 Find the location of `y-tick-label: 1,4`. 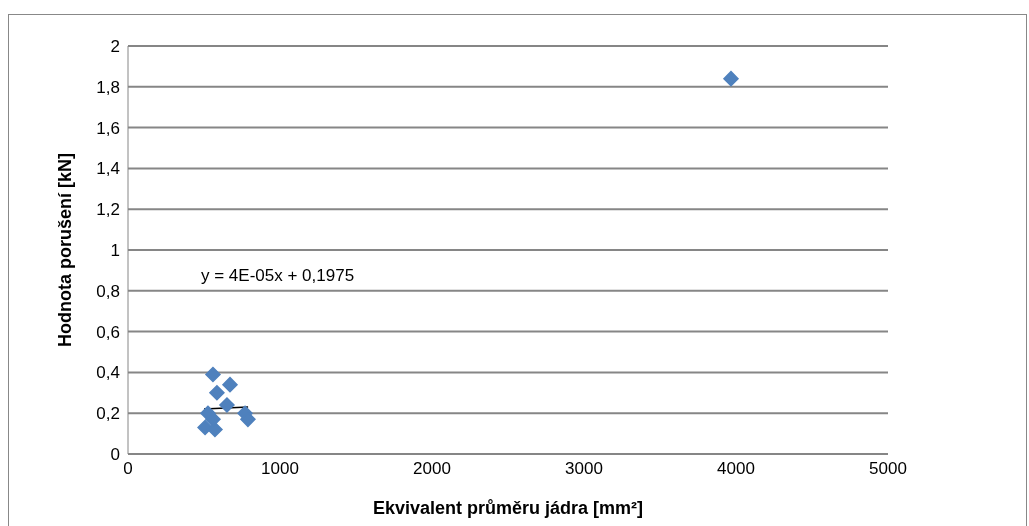

y-tick-label: 1,4 is located at coordinates (108, 169).